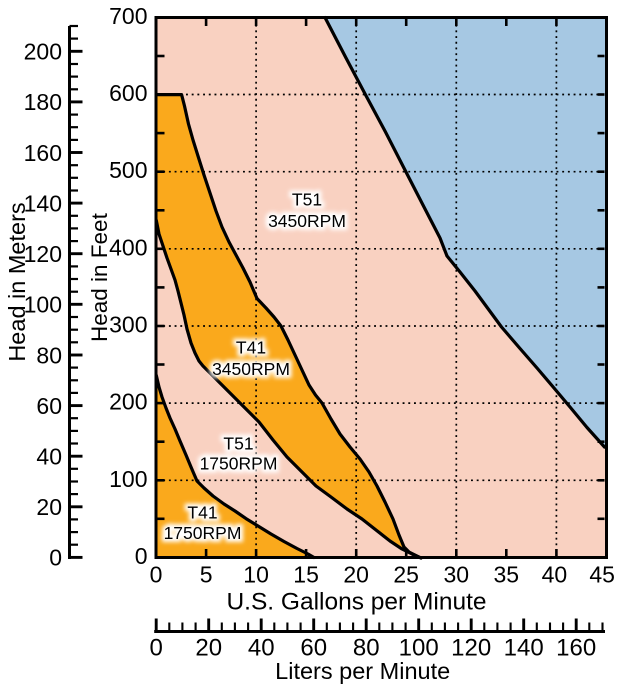 The height and width of the screenshot is (689, 618). I want to click on svg-text: 400, so click(128, 247).